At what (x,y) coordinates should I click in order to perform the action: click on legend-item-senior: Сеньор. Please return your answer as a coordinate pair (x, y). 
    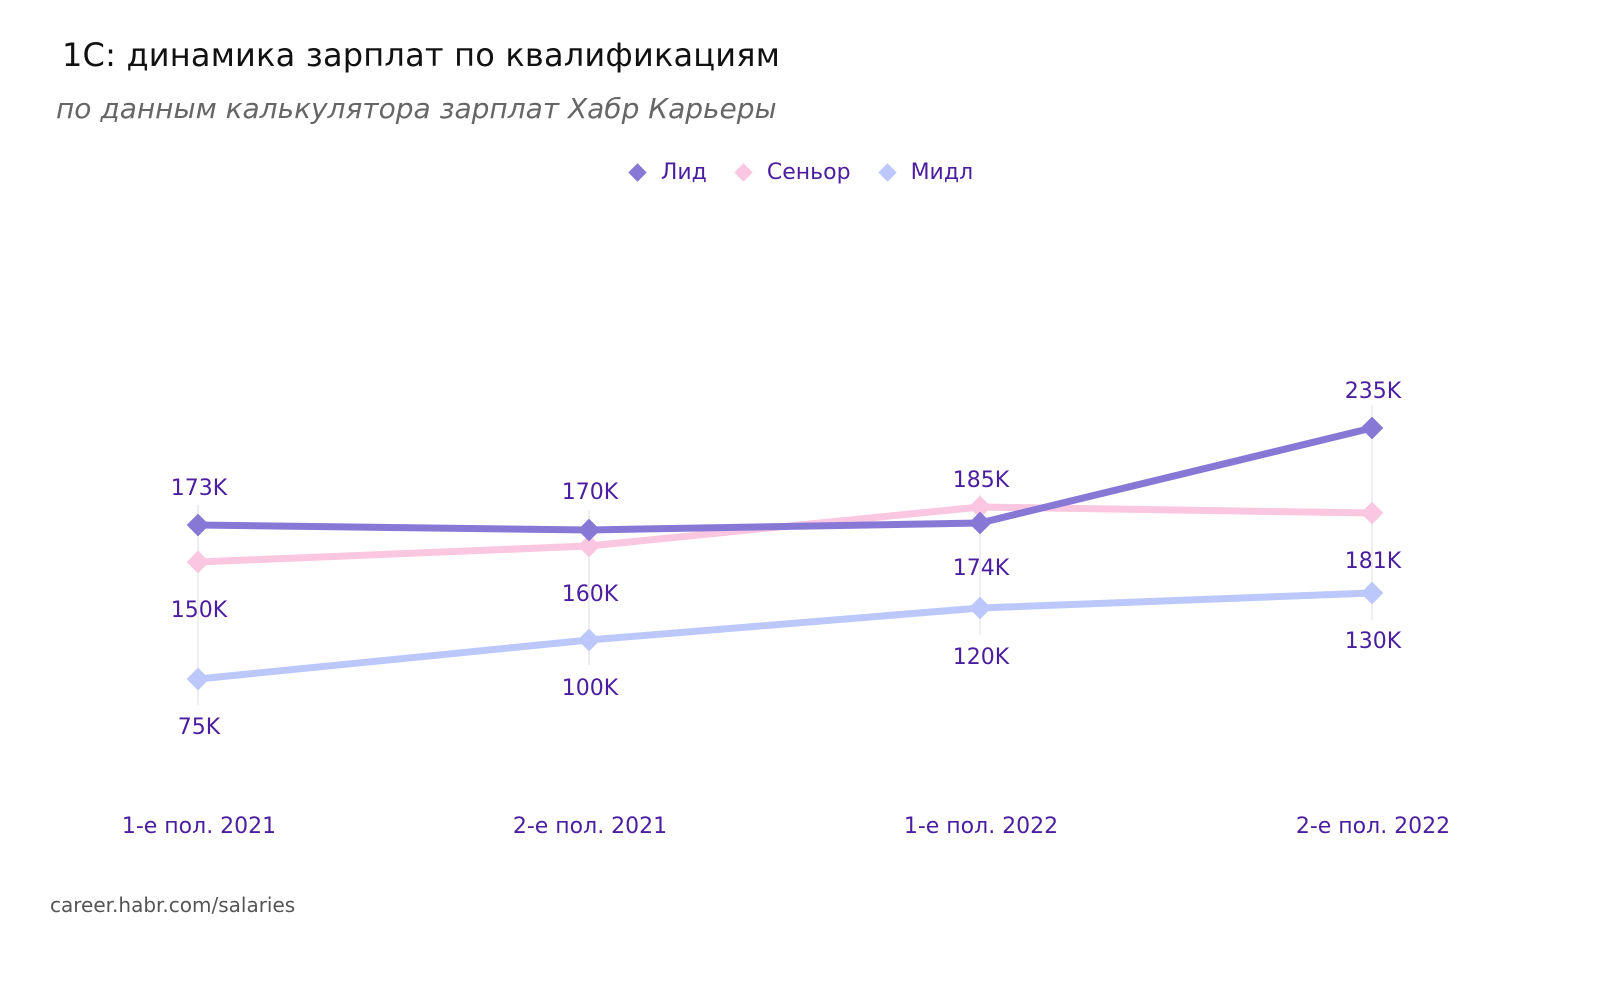
    Looking at the image, I should click on (792, 172).